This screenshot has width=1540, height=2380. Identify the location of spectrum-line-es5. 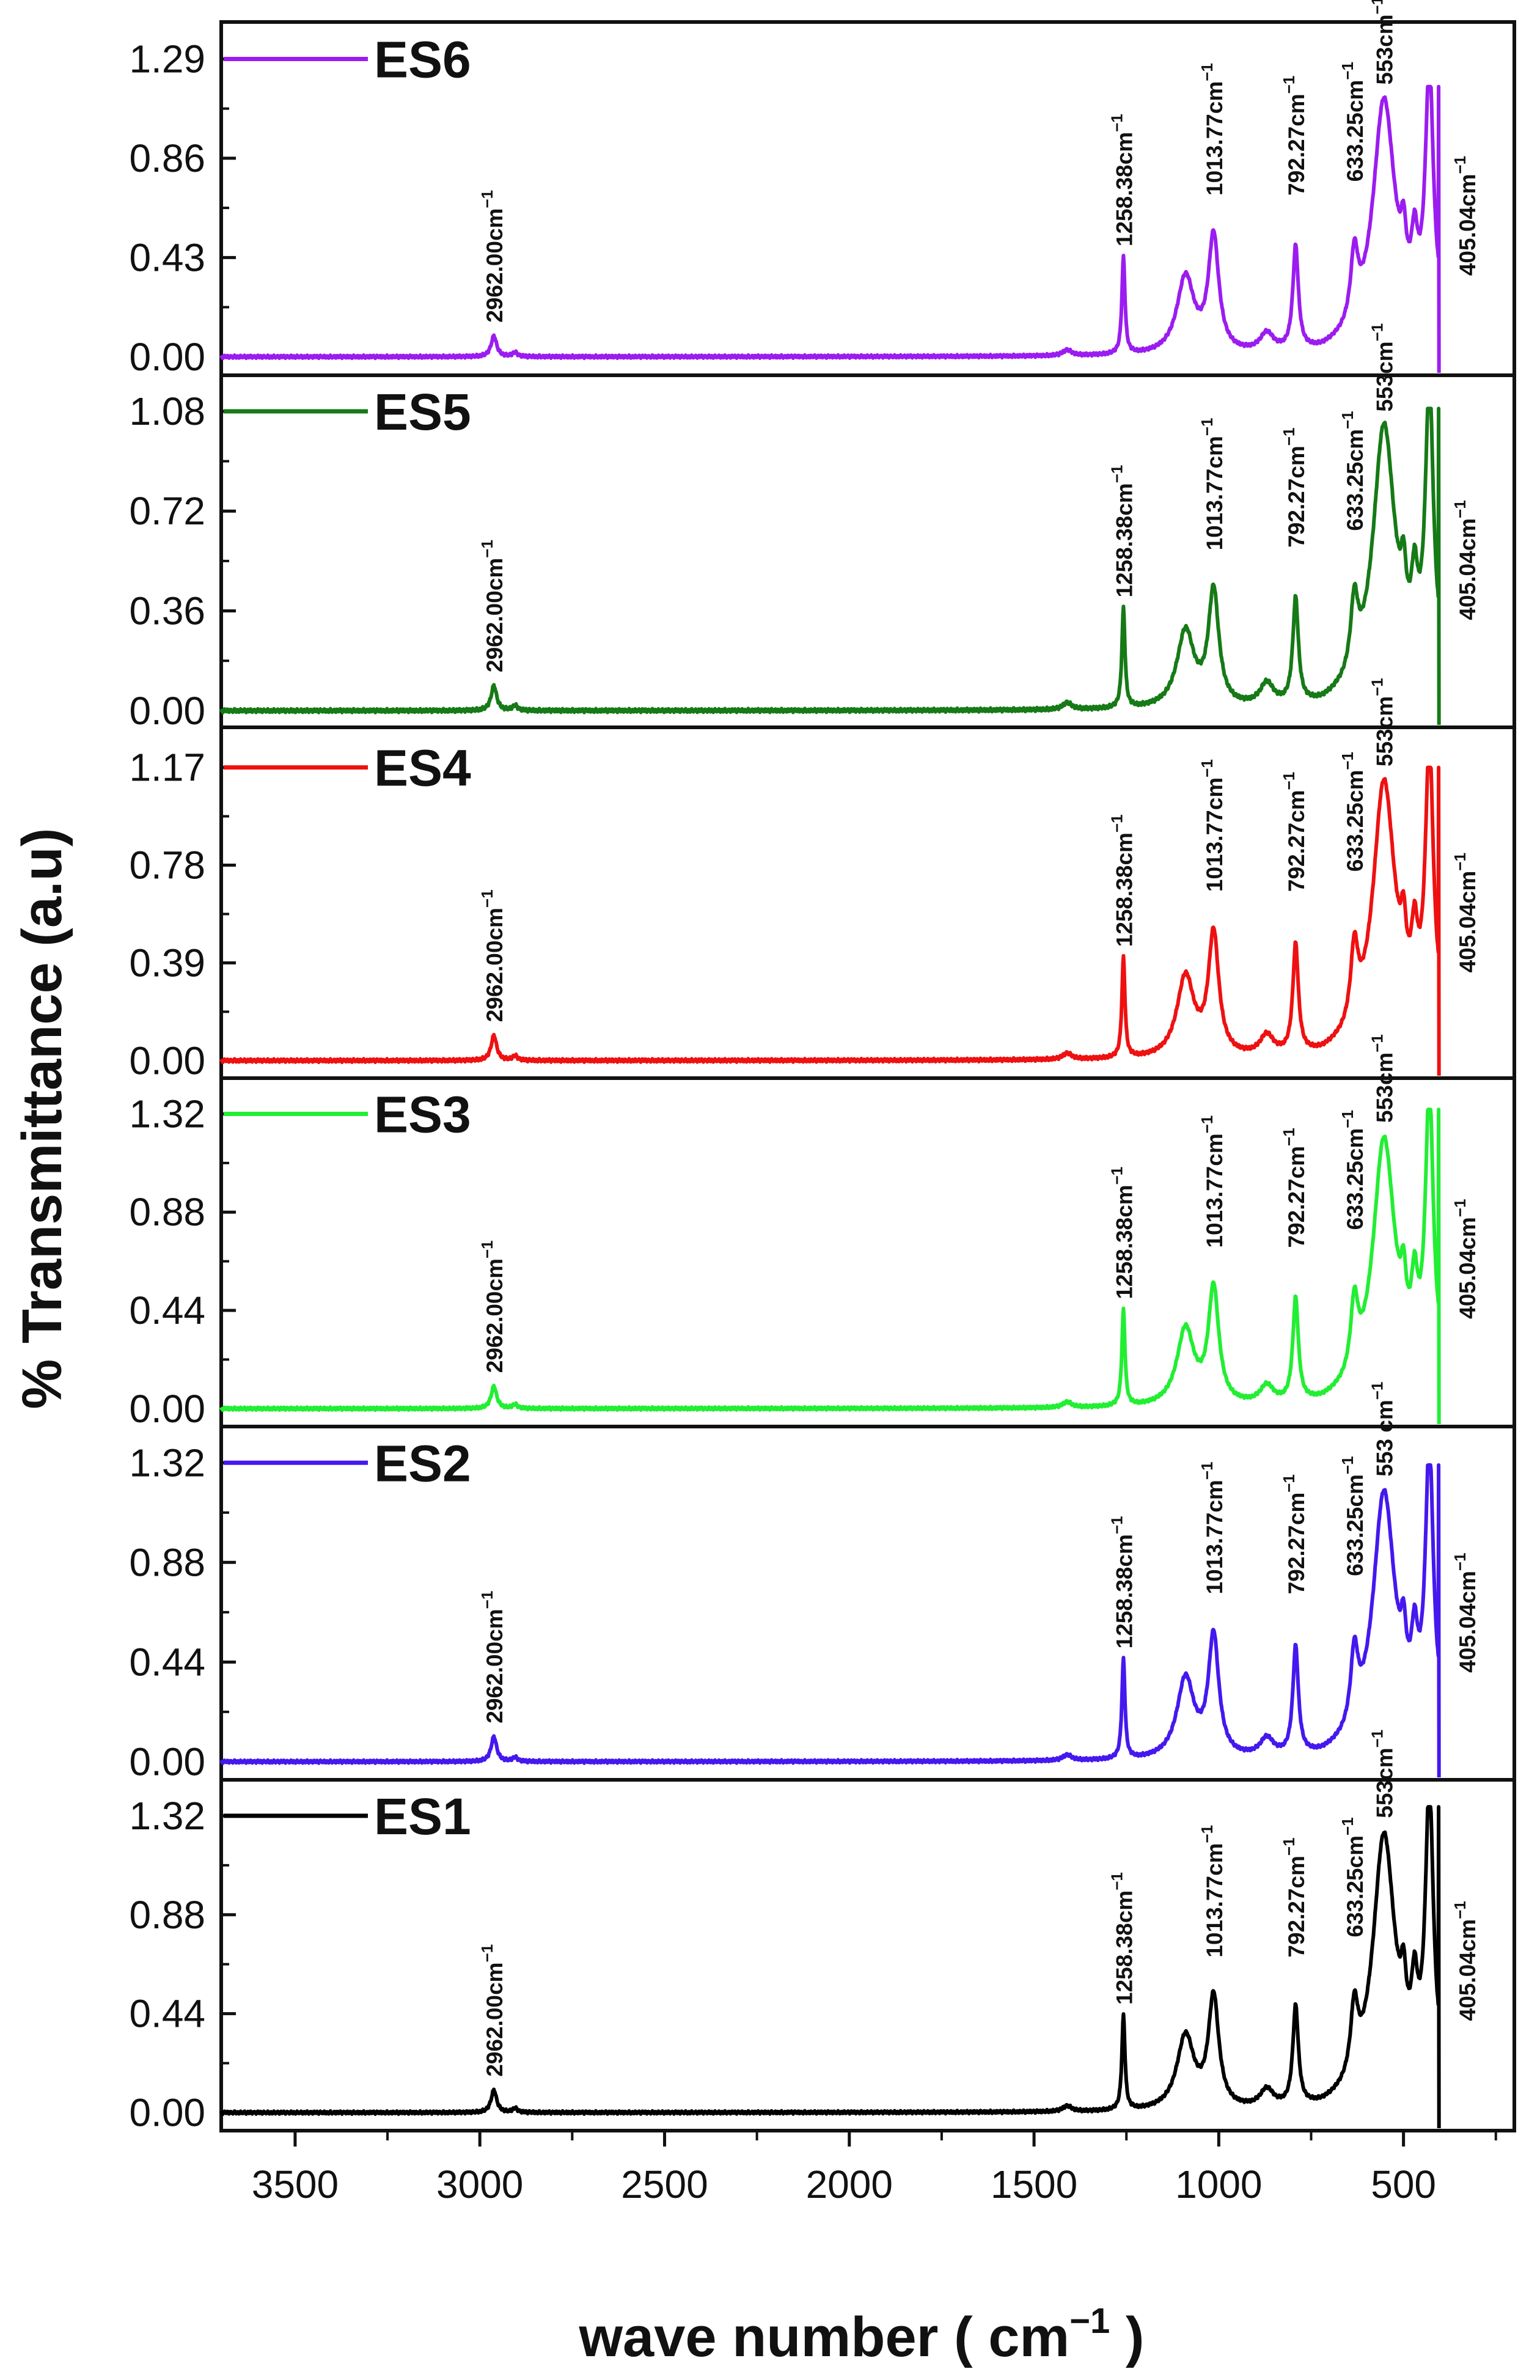
(830, 565).